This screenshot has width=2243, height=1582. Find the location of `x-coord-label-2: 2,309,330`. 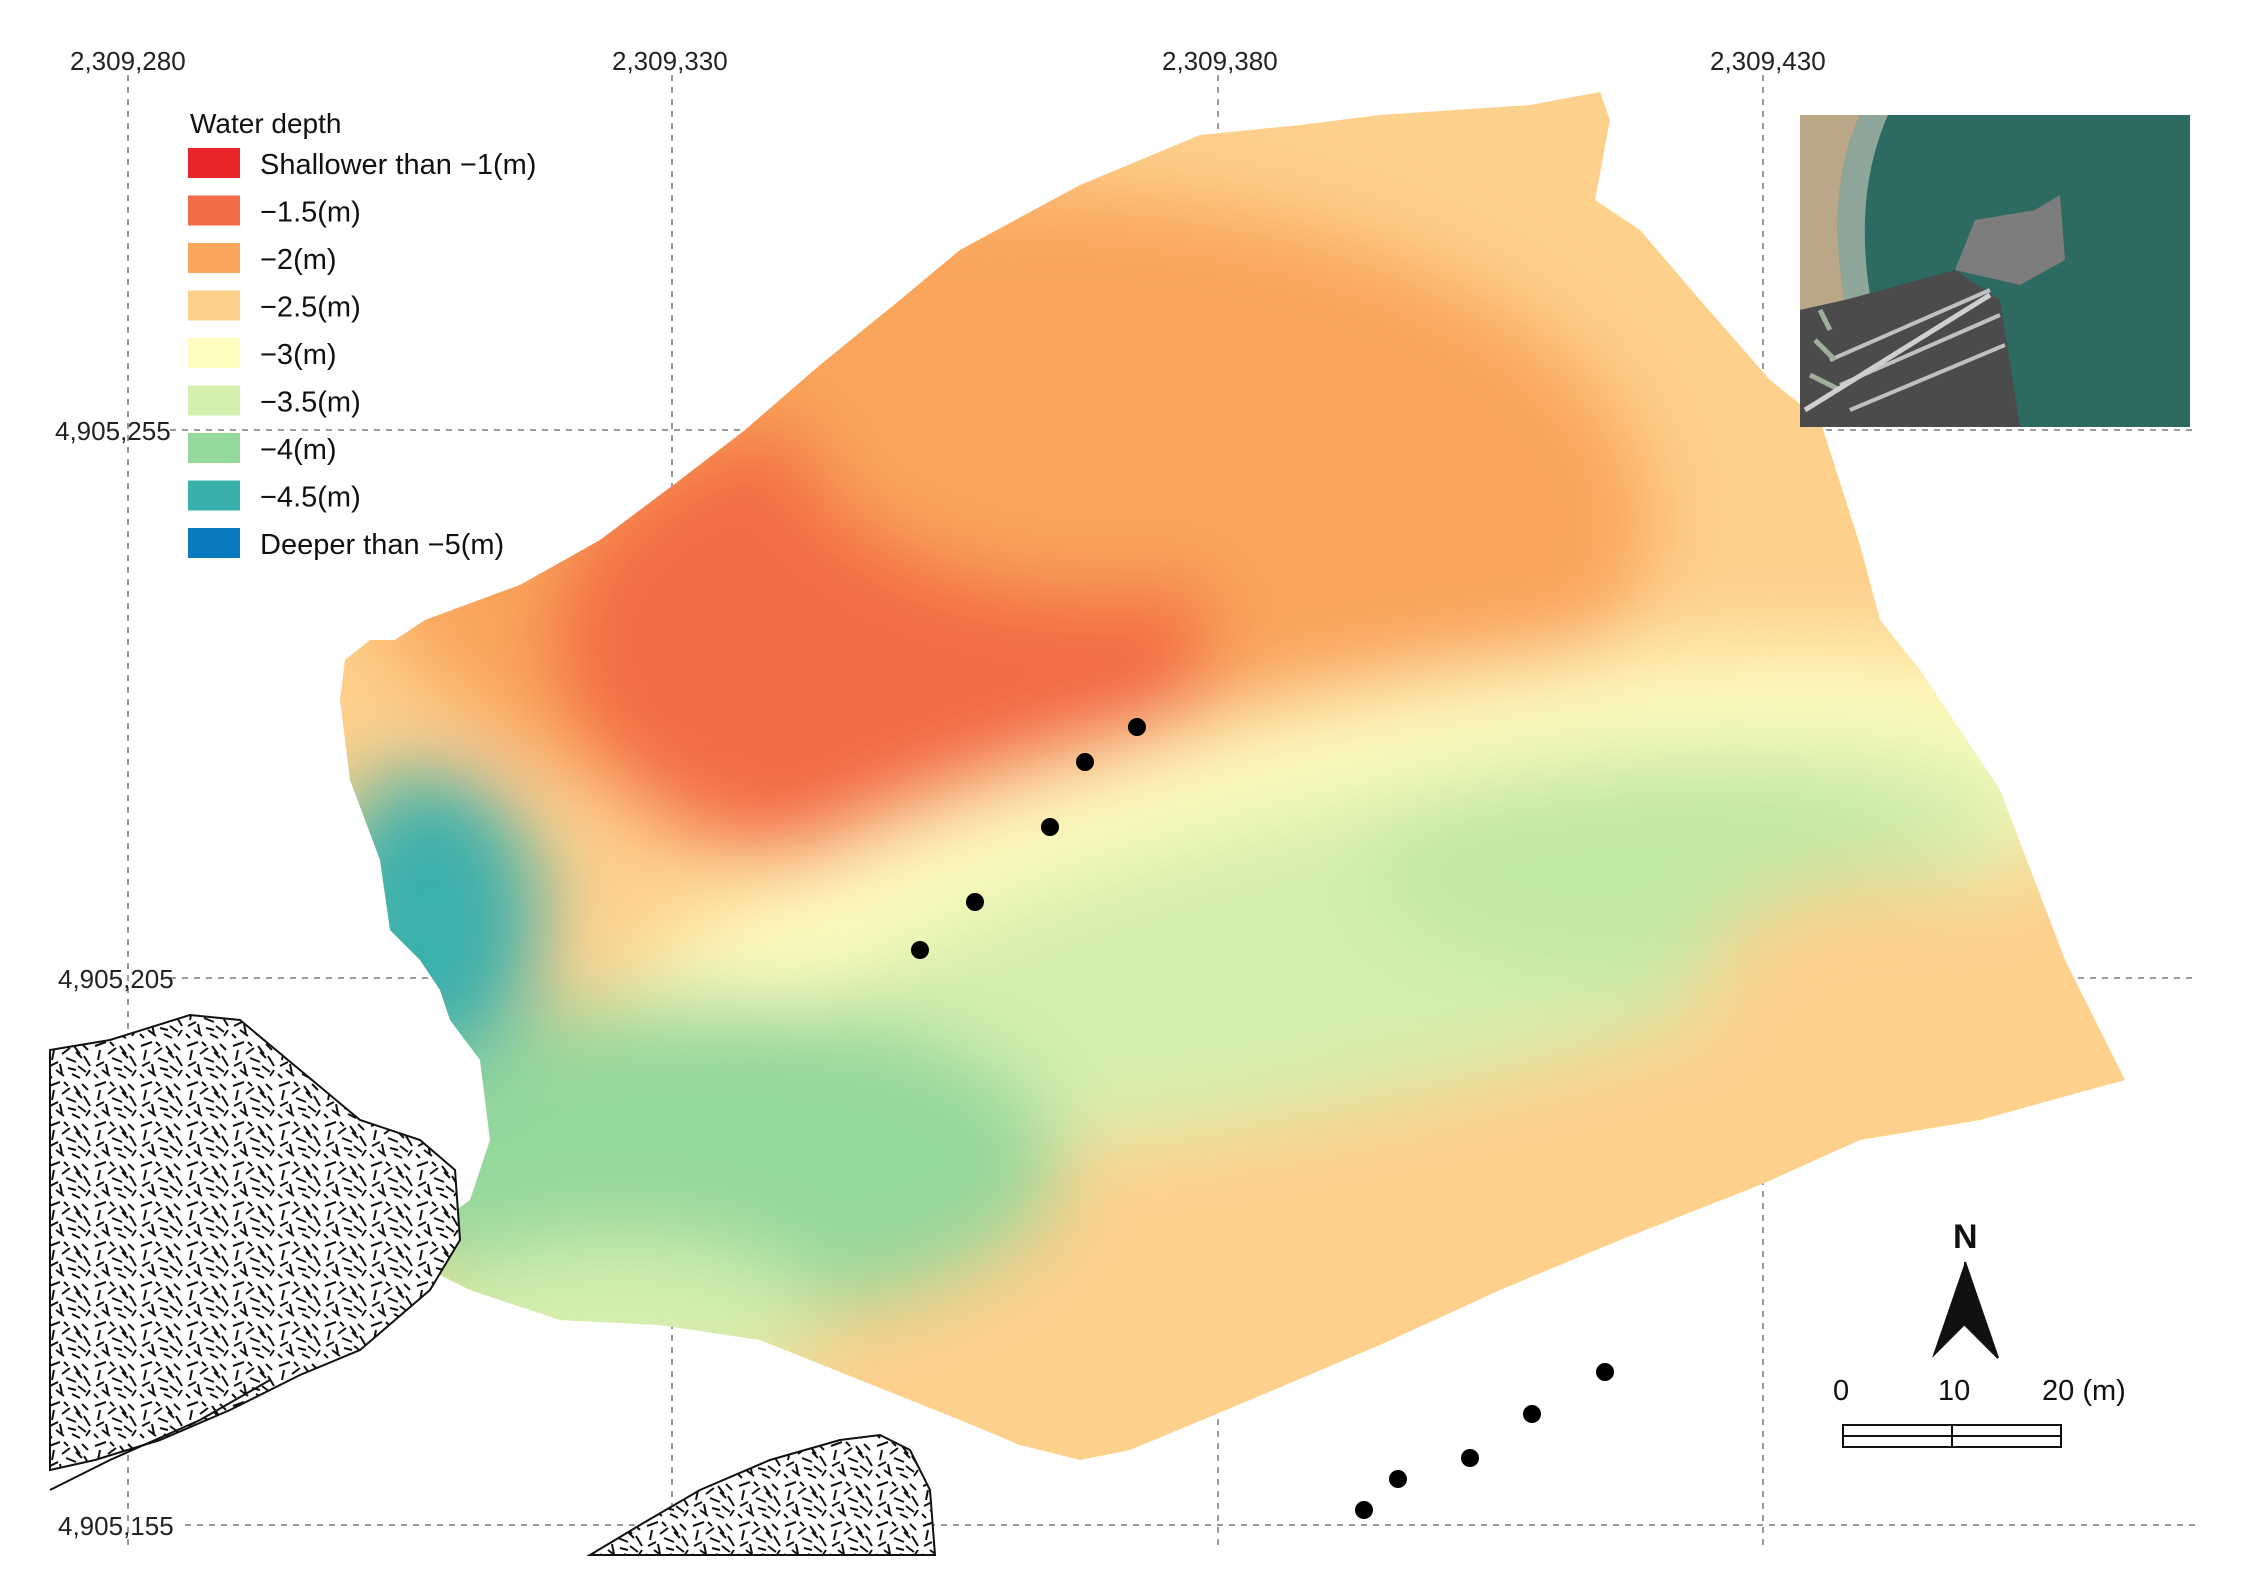

x-coord-label-2: 2,309,330 is located at coordinates (670, 61).